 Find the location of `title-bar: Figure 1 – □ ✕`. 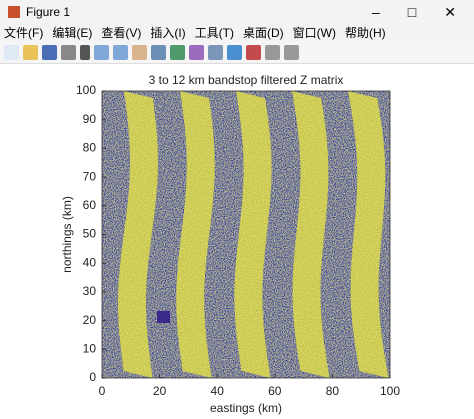

title-bar: Figure 1 – □ ✕ is located at coordinates (237, 12).